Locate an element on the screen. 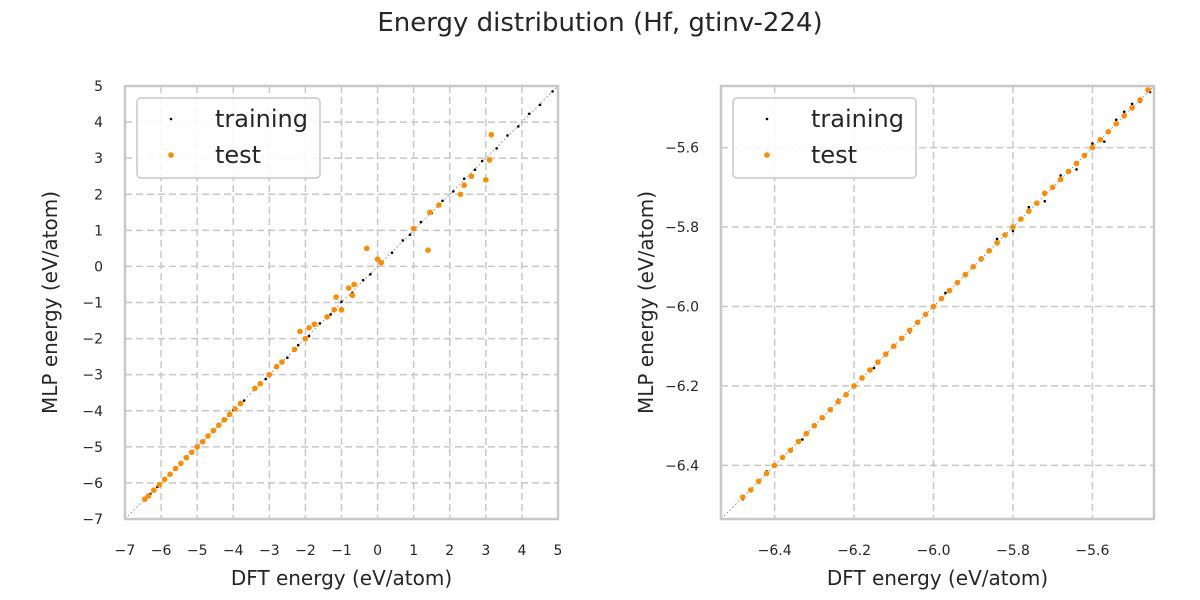 This screenshot has width=1200, height=600. legend-label-training: training is located at coordinates (261, 119).